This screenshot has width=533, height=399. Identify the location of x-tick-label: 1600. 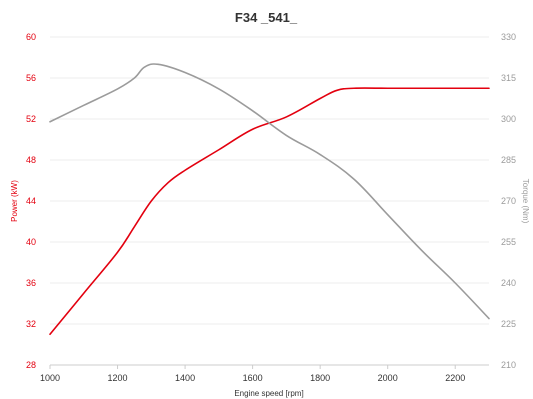
(253, 378).